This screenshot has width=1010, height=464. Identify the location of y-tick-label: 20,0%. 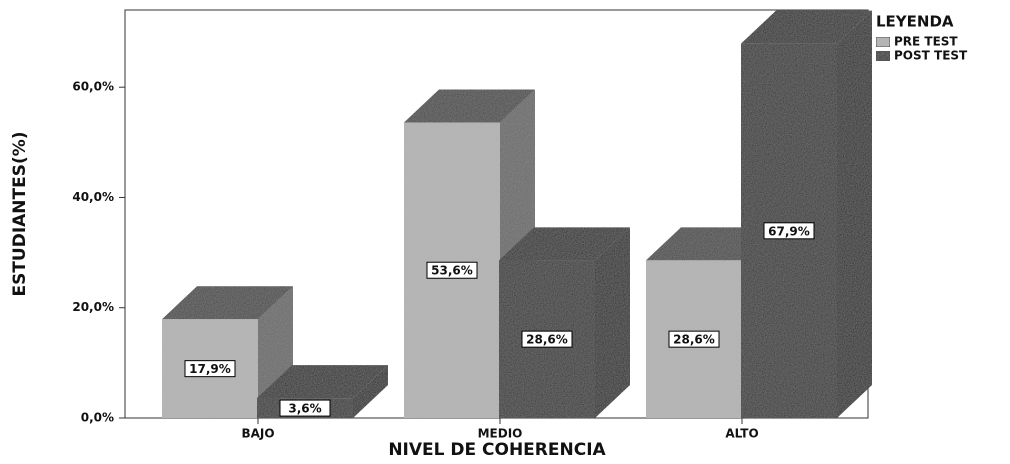
(93, 307).